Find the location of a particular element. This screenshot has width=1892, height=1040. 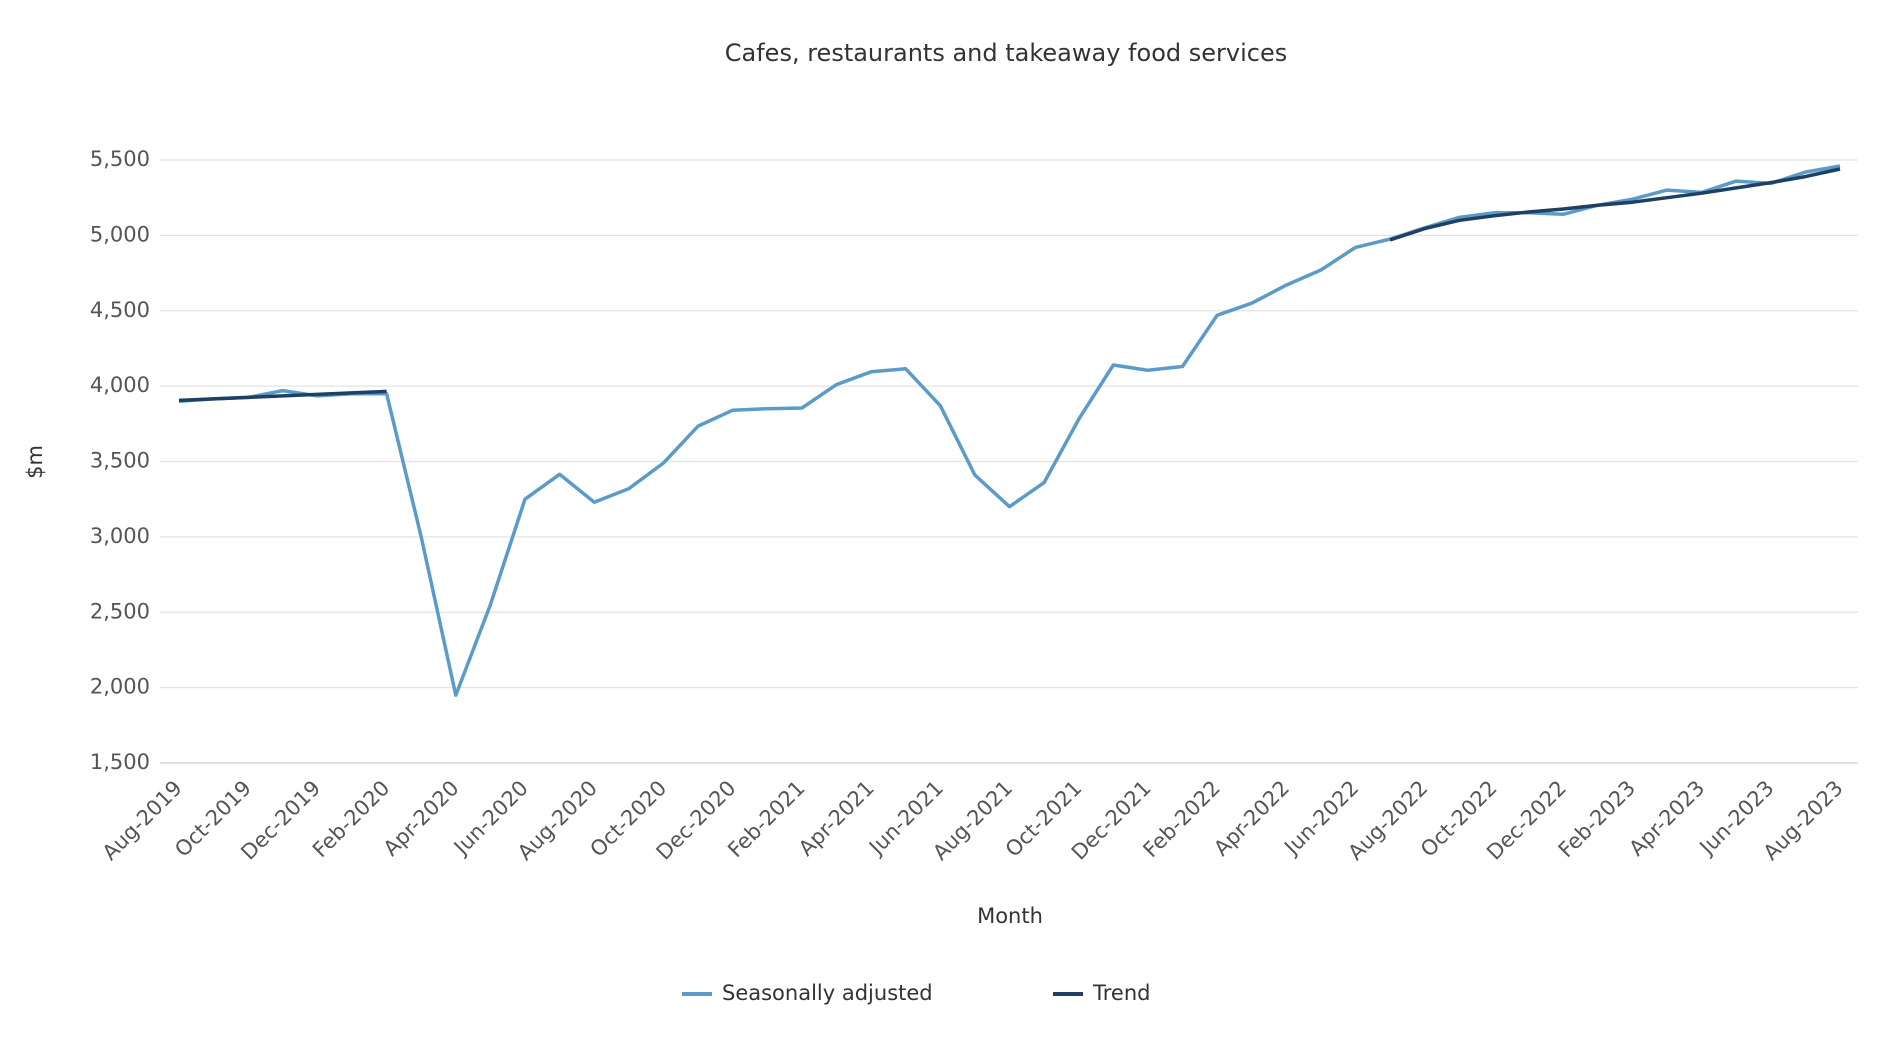

y-tick-label: 5,000 is located at coordinates (120, 234).